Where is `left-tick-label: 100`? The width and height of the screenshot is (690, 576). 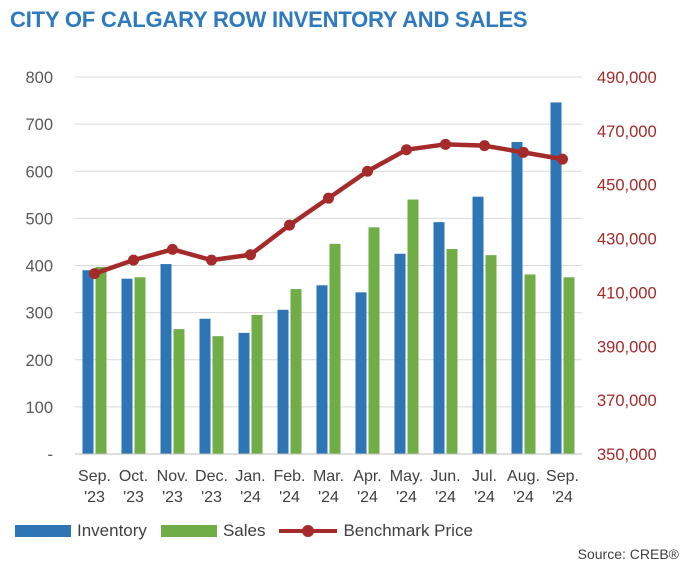
left-tick-label: 100 is located at coordinates (39, 408).